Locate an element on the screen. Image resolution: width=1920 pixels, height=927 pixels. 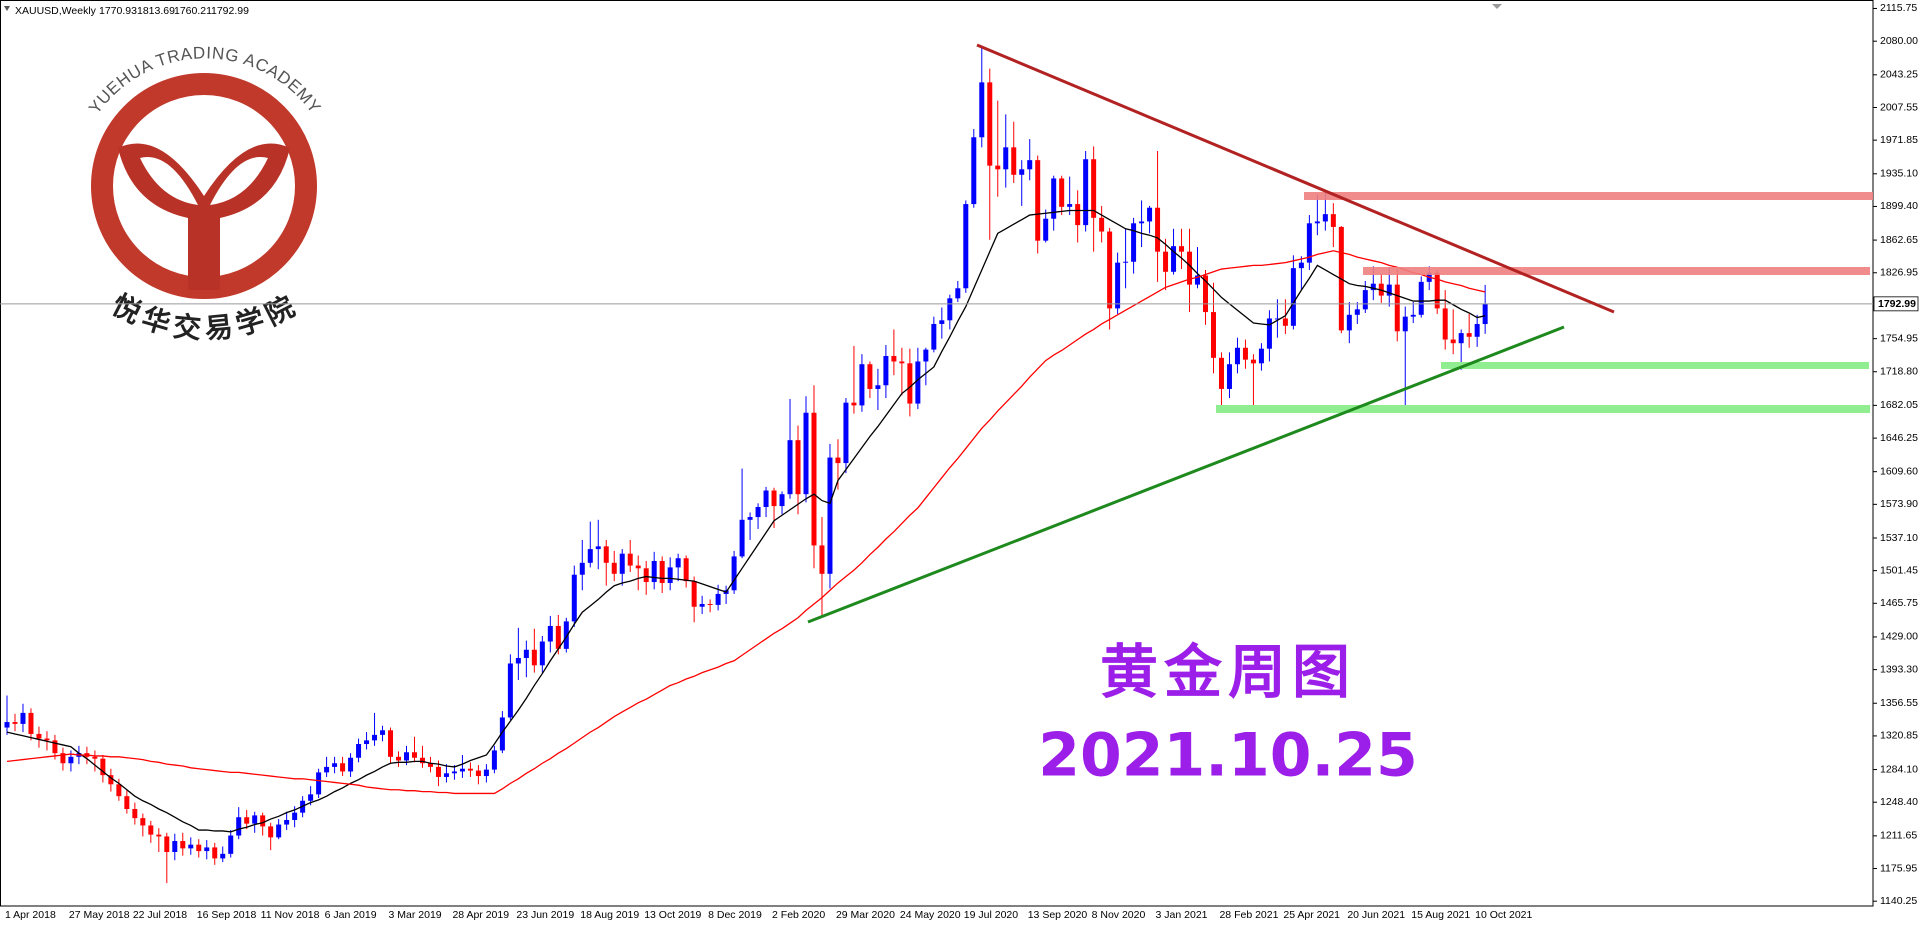
y-tick-label: 1573.90 is located at coordinates (1899, 504).